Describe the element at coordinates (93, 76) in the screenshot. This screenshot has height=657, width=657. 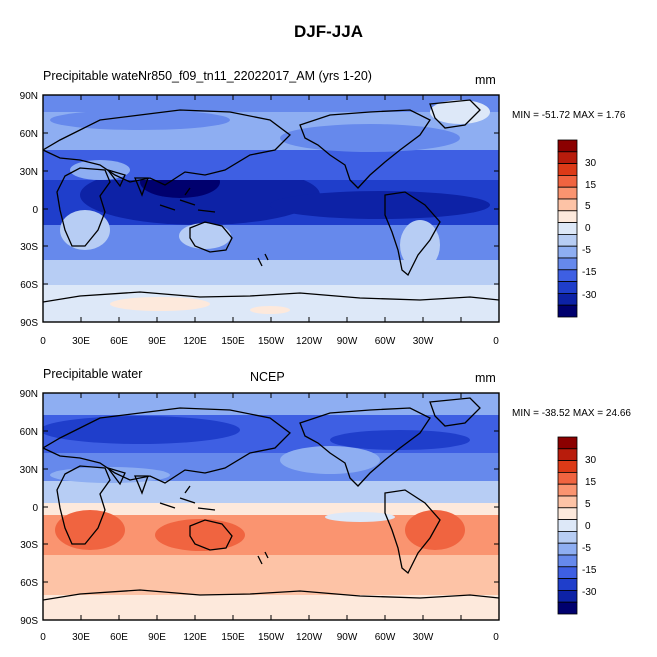
I see `panel1-left-label: Precipitable water` at that location.